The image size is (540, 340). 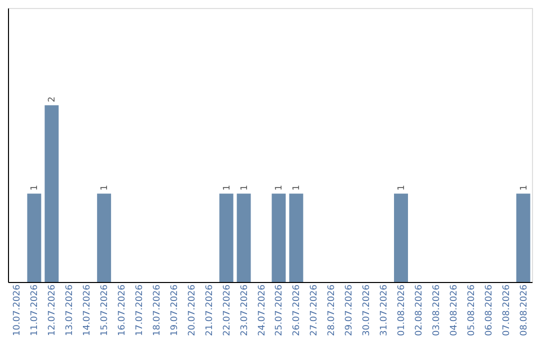 I want to click on x-tick-label: 07.08.2026, so click(x=507, y=310).